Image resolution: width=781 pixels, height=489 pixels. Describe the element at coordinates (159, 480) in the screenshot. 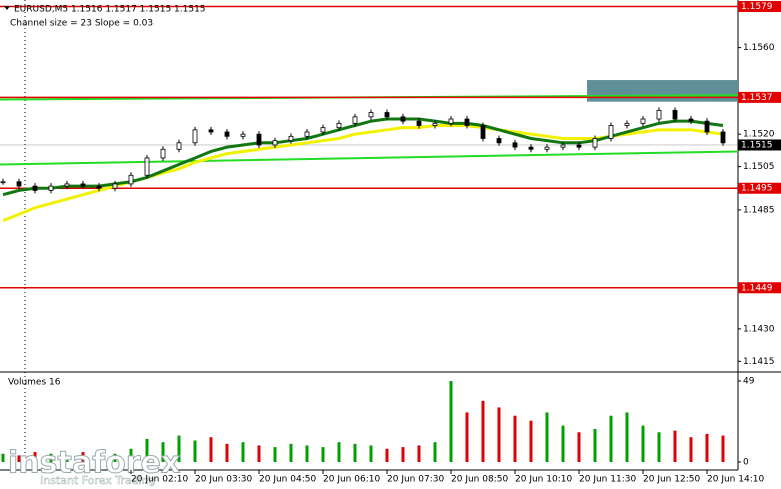

I see `x-tick-label: 20 Jun 02:10` at that location.